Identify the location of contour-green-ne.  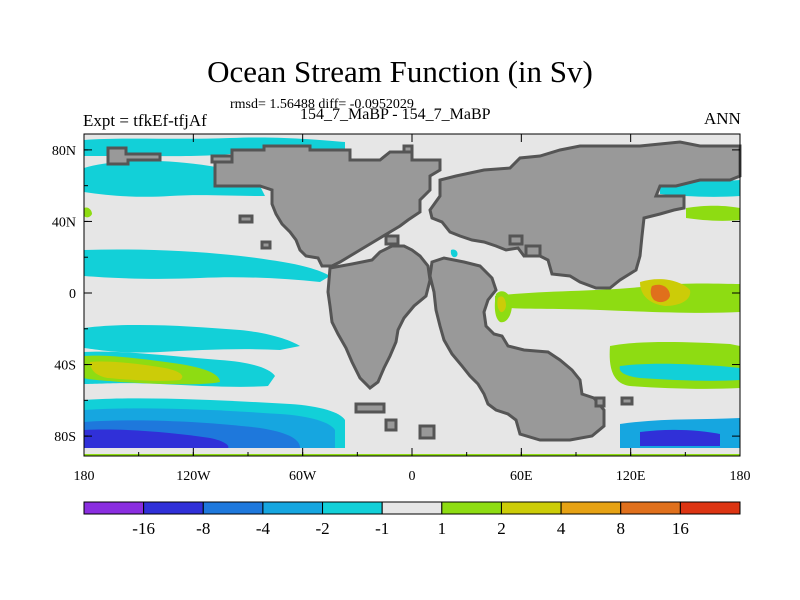
(713, 213).